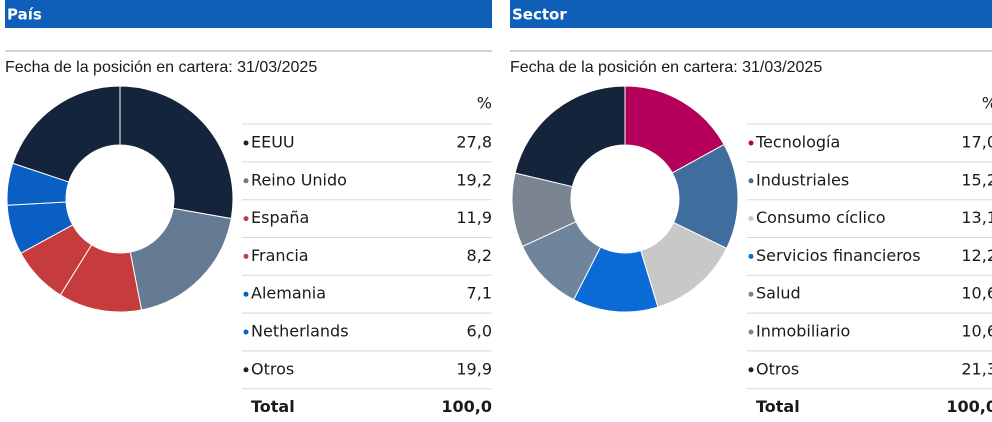 Image resolution: width=992 pixels, height=422 pixels. What do you see at coordinates (479, 293) in the screenshot?
I see `value-label: 7,1` at bounding box center [479, 293].